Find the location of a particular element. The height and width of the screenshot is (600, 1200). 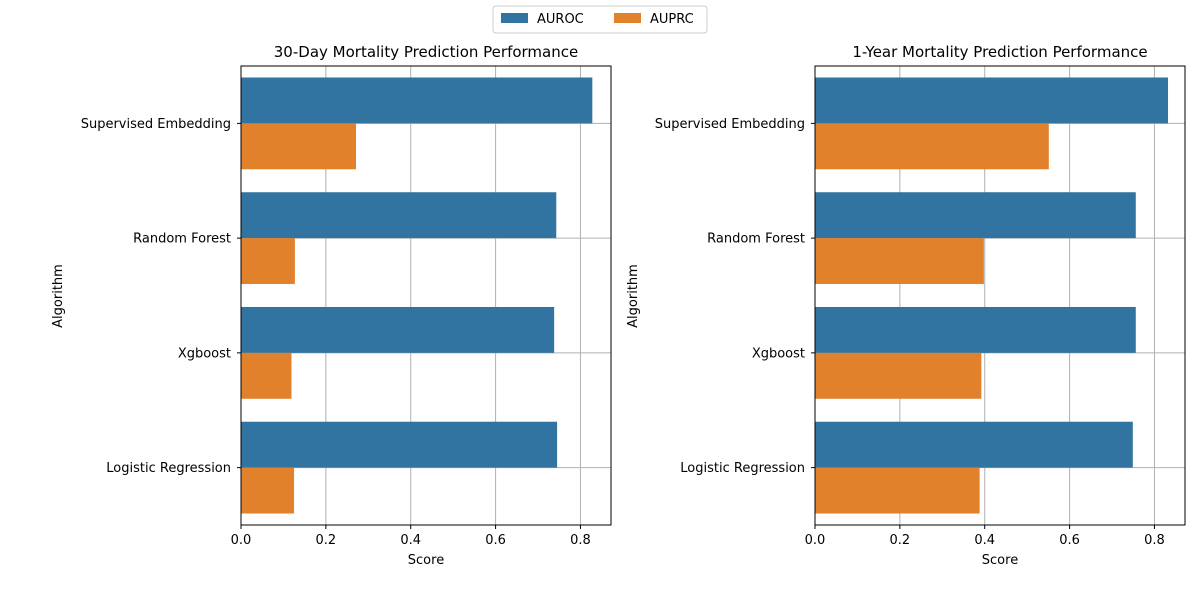

panel-title: 30-Day Mortality Prediction Performance is located at coordinates (426, 52).